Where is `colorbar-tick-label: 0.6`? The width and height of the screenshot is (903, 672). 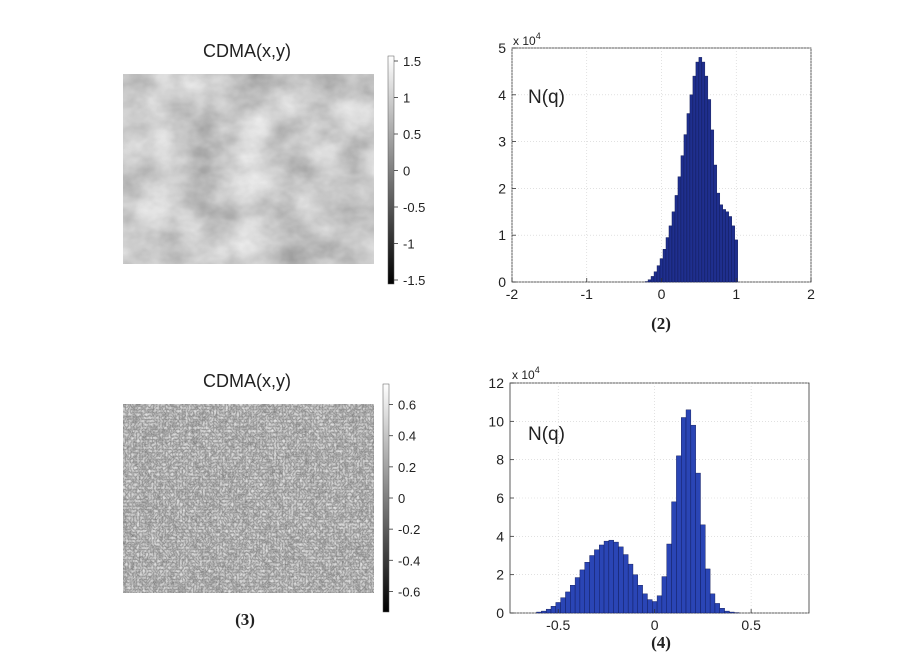 colorbar-tick-label: 0.6 is located at coordinates (407, 405).